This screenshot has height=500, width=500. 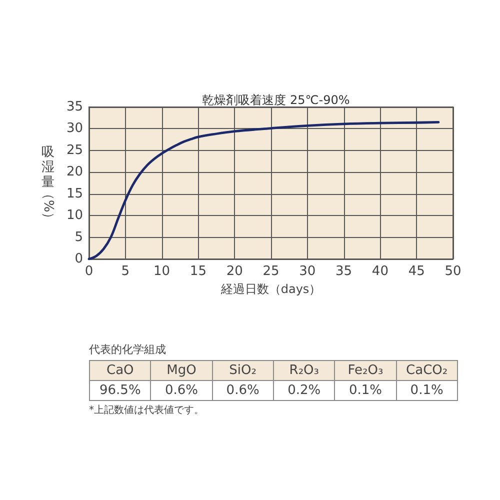 What do you see at coordinates (89, 271) in the screenshot?
I see `x-tick-label: 0` at bounding box center [89, 271].